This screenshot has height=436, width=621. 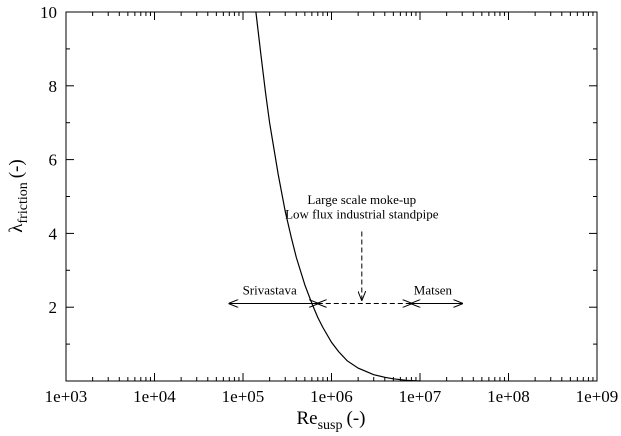 What do you see at coordinates (53, 160) in the screenshot?
I see `y-tick-label: 6` at bounding box center [53, 160].